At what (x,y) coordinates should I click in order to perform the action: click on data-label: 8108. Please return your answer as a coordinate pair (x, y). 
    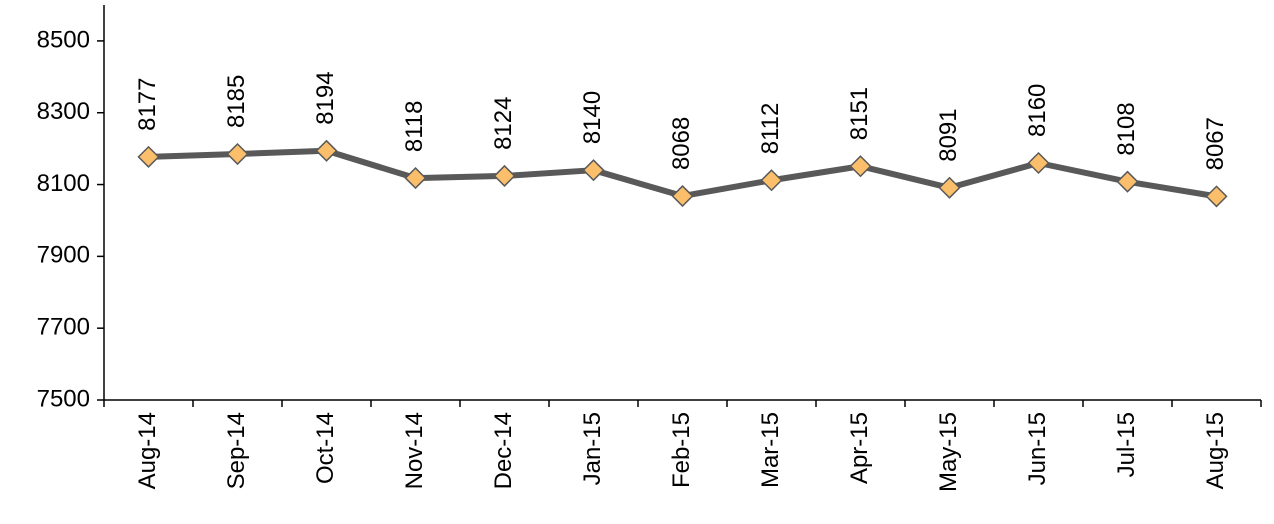
    Looking at the image, I should click on (1126, 128).